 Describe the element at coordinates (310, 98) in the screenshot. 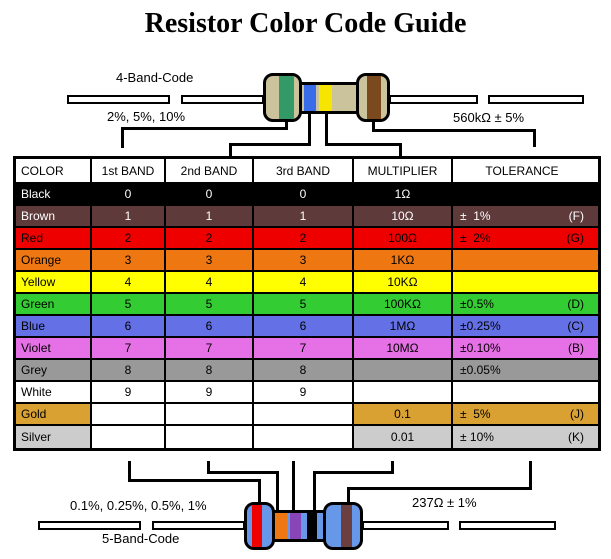

I see `band-blue` at that location.